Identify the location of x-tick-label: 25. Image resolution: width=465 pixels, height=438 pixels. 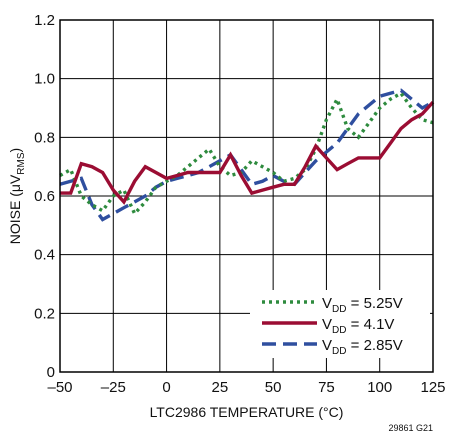
(220, 387).